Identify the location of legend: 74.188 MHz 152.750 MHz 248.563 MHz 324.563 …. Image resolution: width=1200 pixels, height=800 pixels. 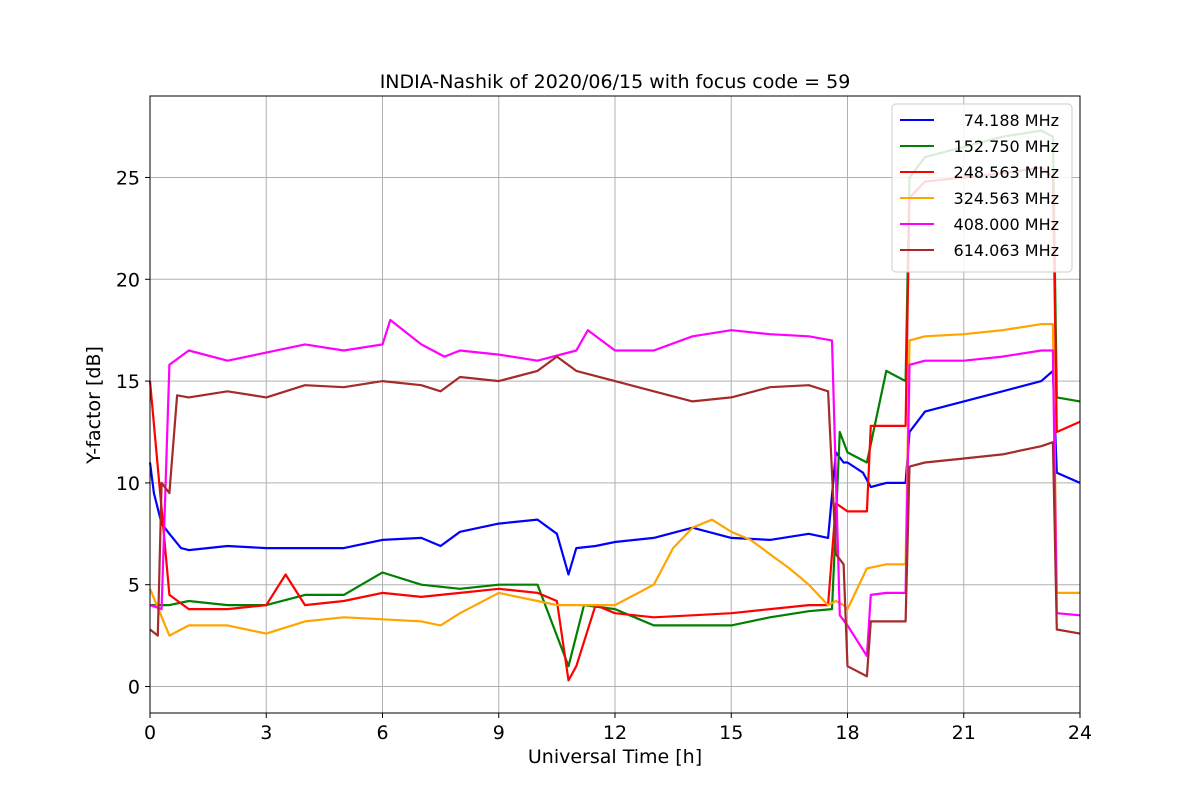
(982, 188).